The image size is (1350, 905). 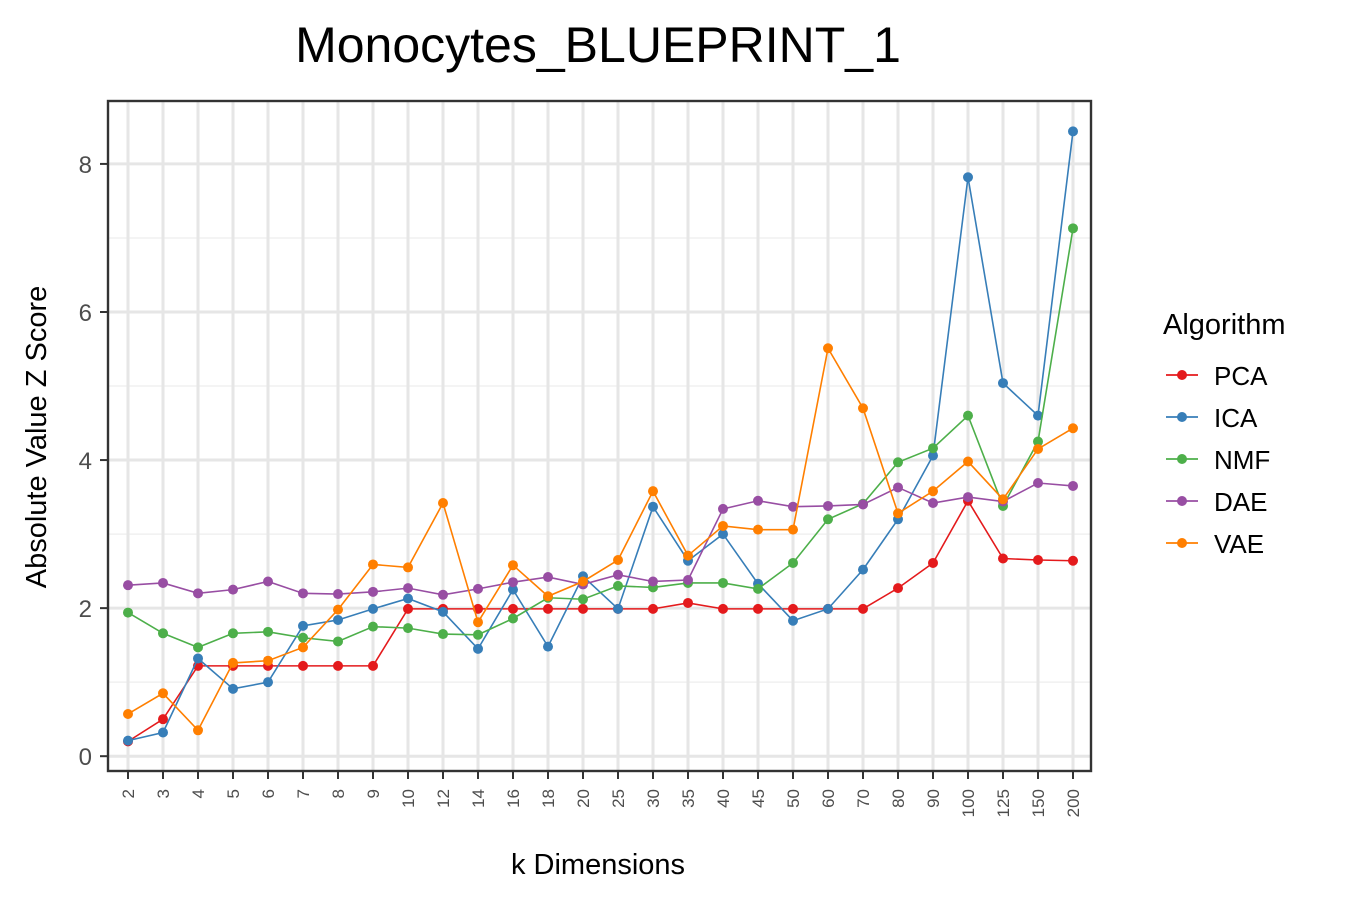 I want to click on x-tick-label: 40, so click(x=723, y=798).